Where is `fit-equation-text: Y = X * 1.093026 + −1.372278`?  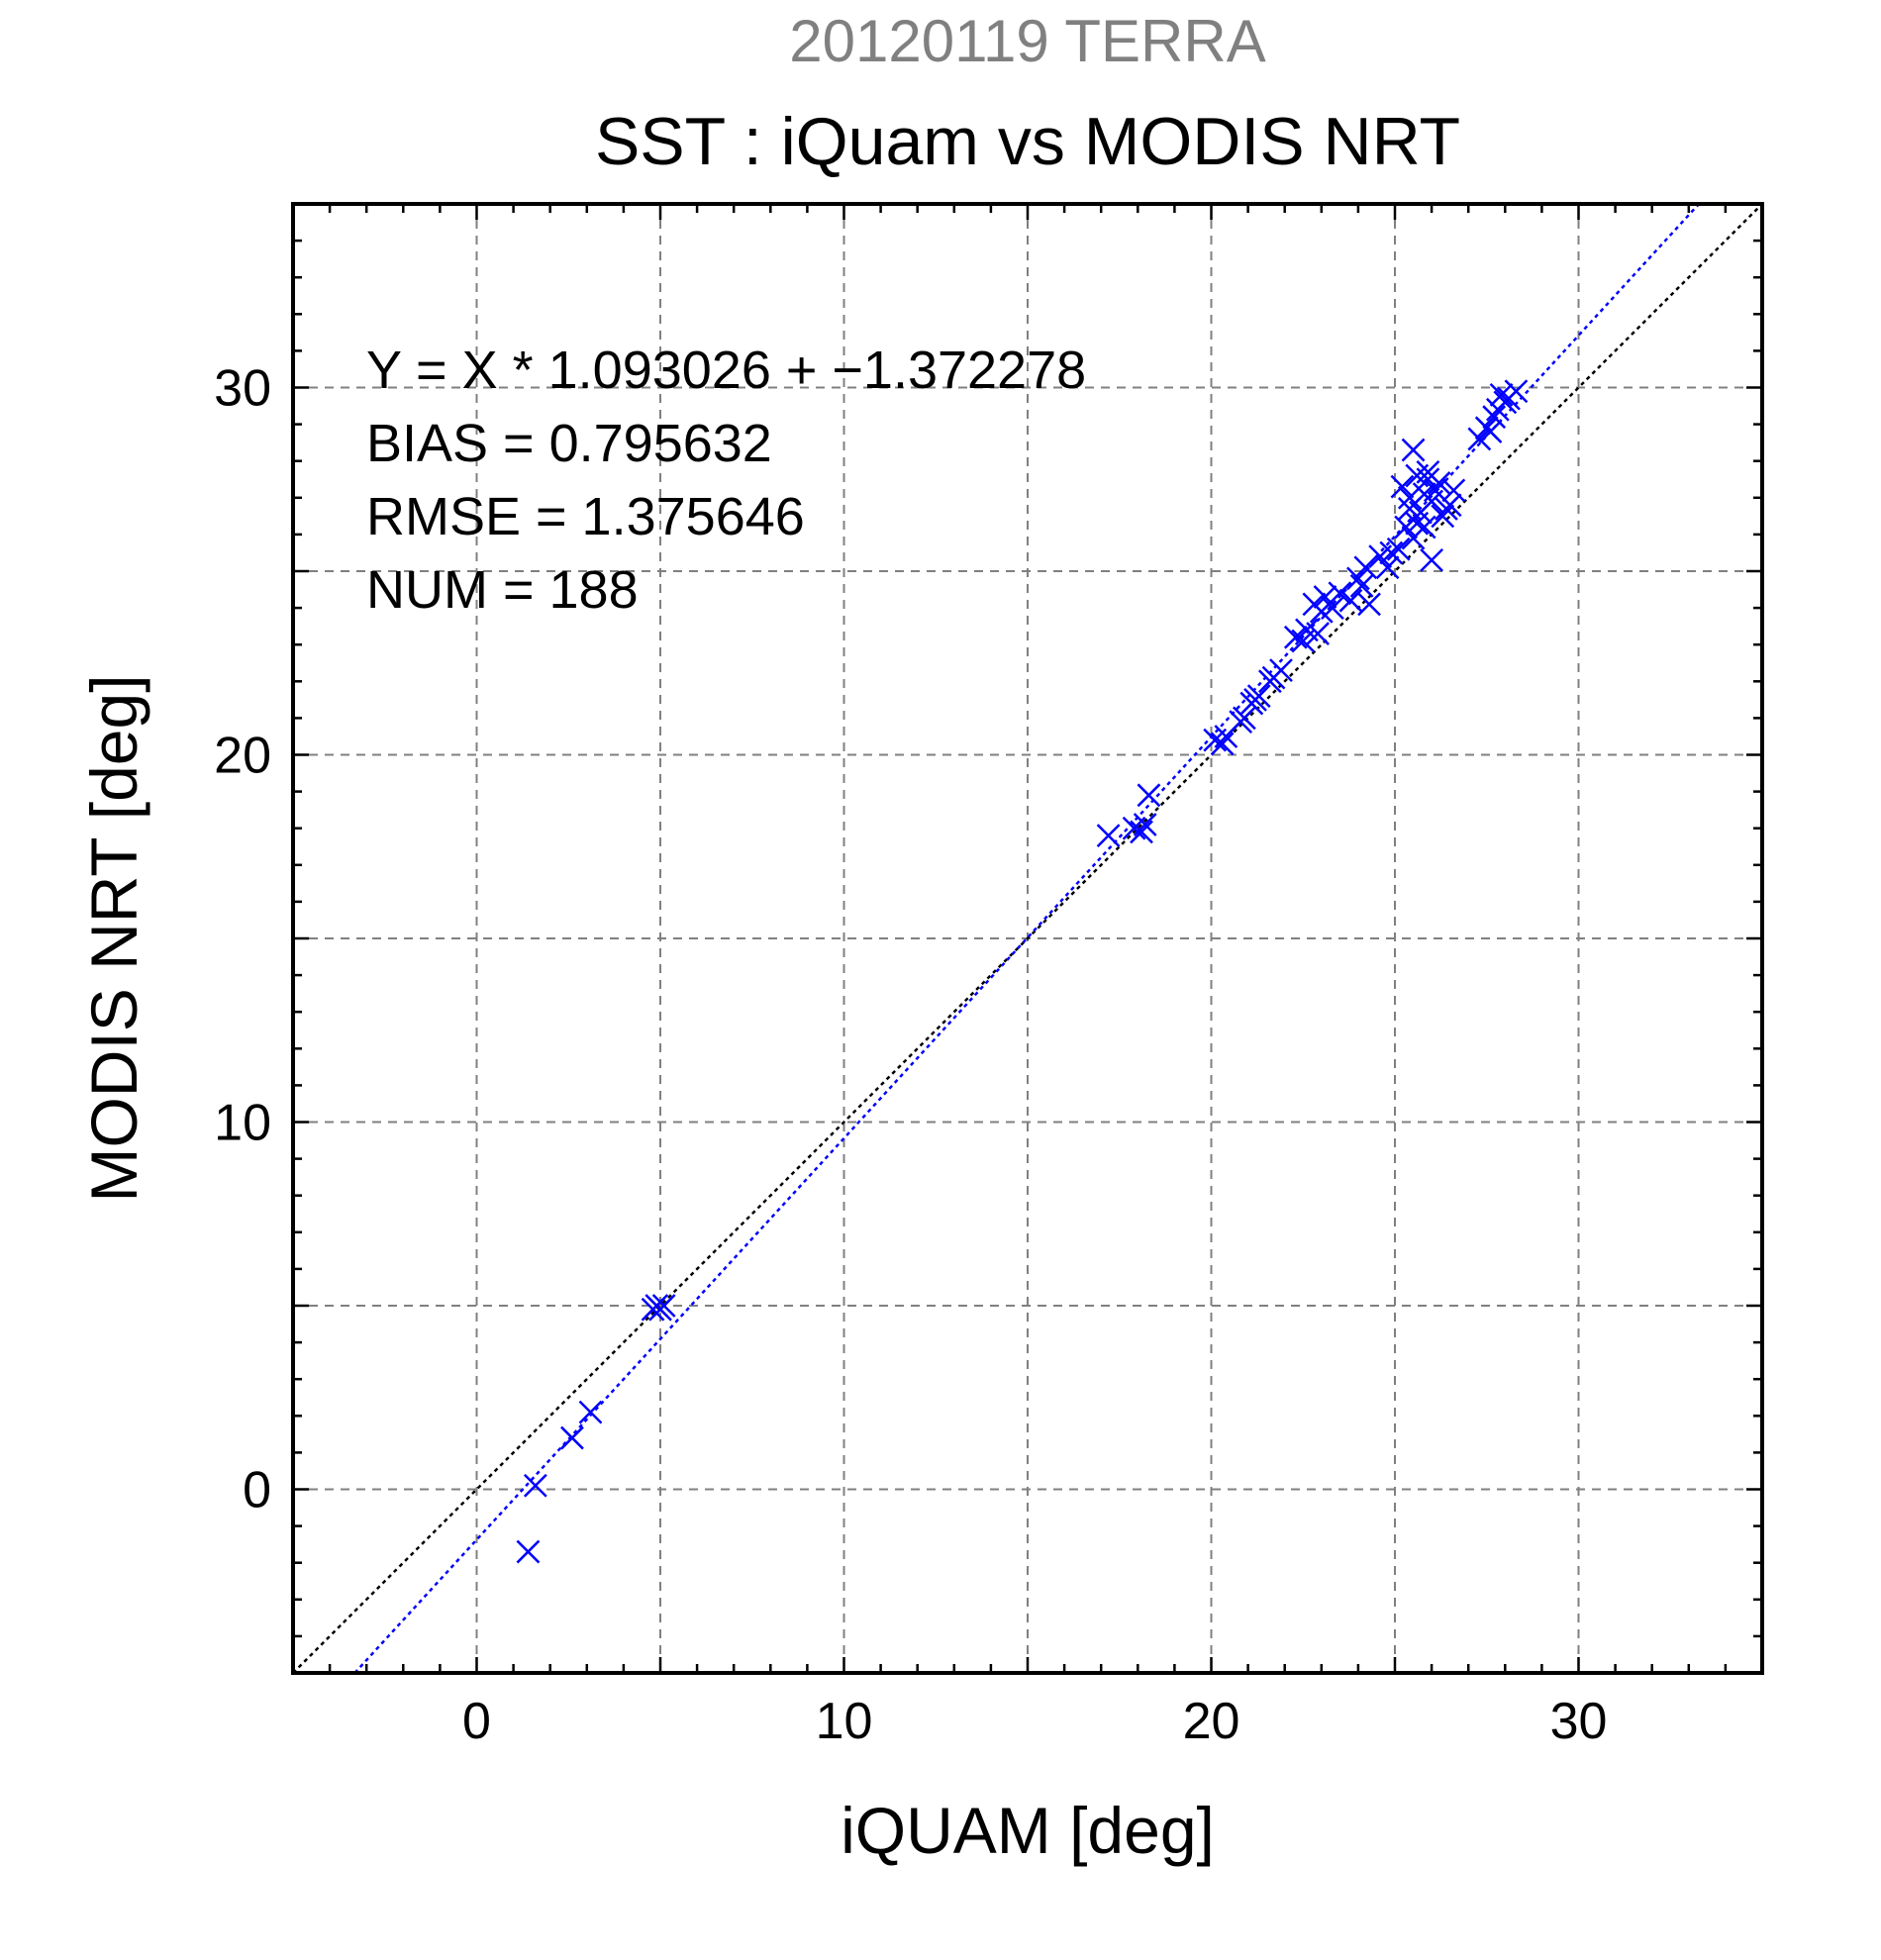 fit-equation-text: Y = X * 1.093026 + −1.372278 is located at coordinates (726, 370).